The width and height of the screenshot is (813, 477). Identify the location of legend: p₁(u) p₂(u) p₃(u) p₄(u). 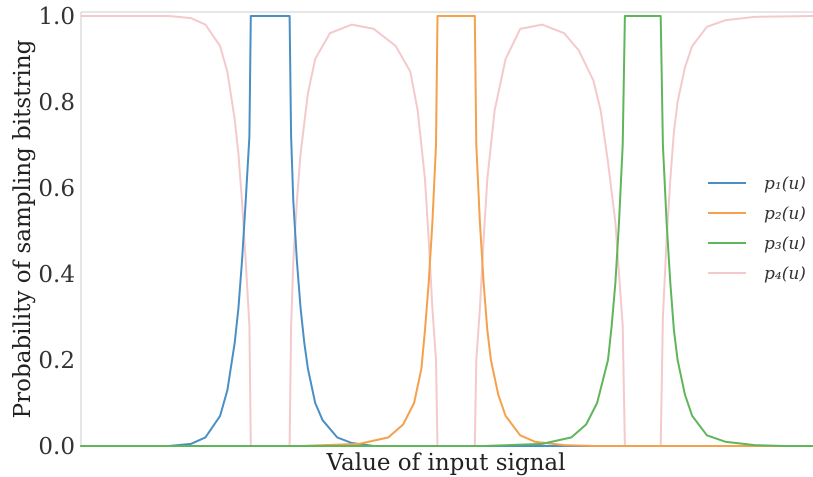
(757, 229).